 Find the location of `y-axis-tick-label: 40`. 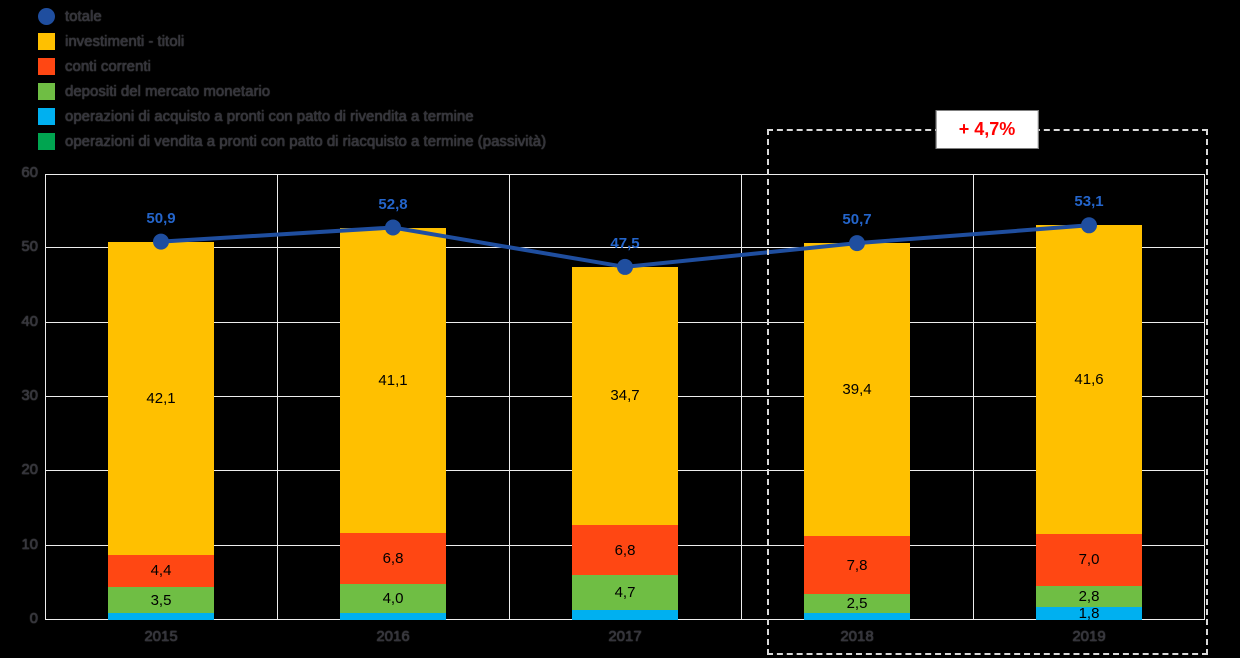

y-axis-tick-label: 40 is located at coordinates (29, 321).